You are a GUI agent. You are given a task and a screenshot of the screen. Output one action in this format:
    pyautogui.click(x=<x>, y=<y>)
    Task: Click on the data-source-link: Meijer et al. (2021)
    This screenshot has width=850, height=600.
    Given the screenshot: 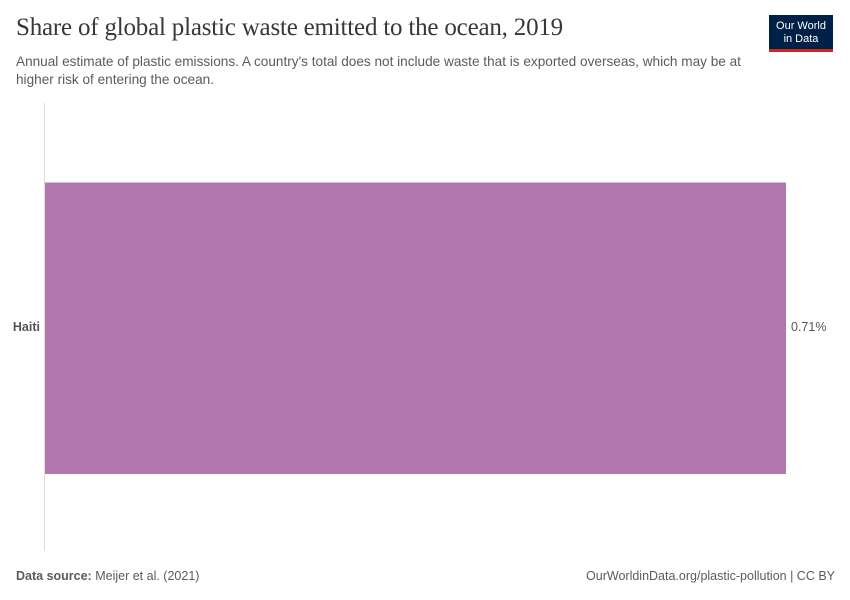 What is the action you would take?
    pyautogui.click(x=147, y=576)
    